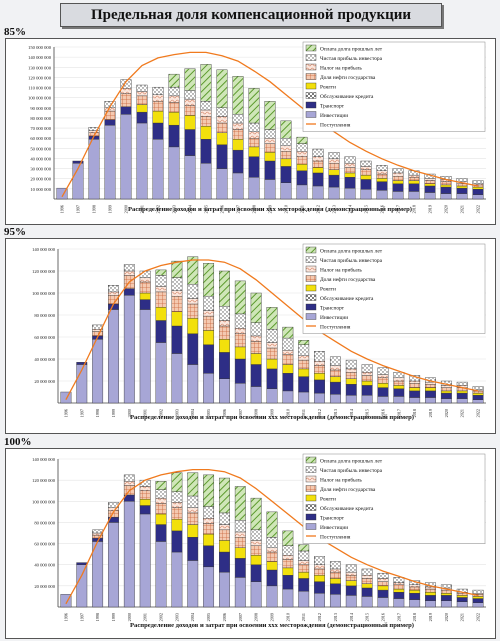 Image resolution: width=500 pixels, height=641 pixels. Describe the element at coordinates (318, 209) in the screenshot. I see `x-tick-label: 2012` at that location.